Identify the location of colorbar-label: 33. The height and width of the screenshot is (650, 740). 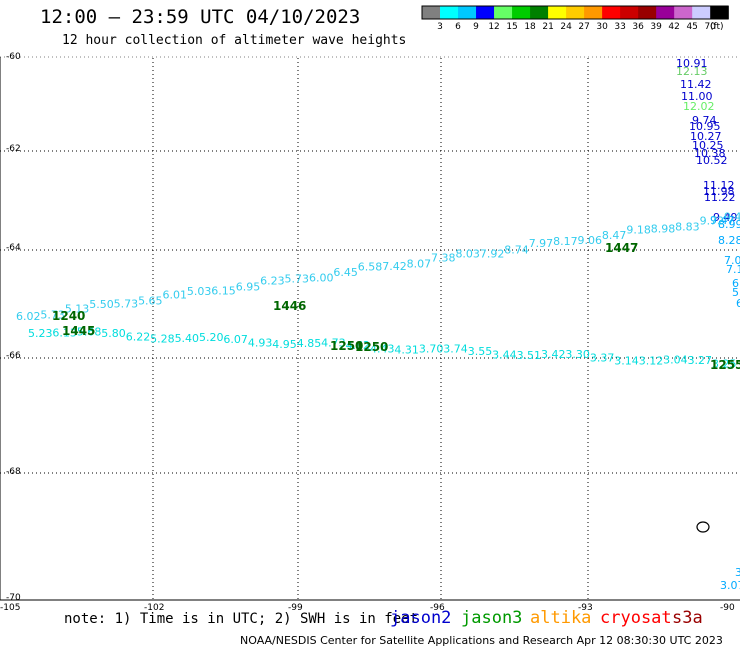
(620, 27).